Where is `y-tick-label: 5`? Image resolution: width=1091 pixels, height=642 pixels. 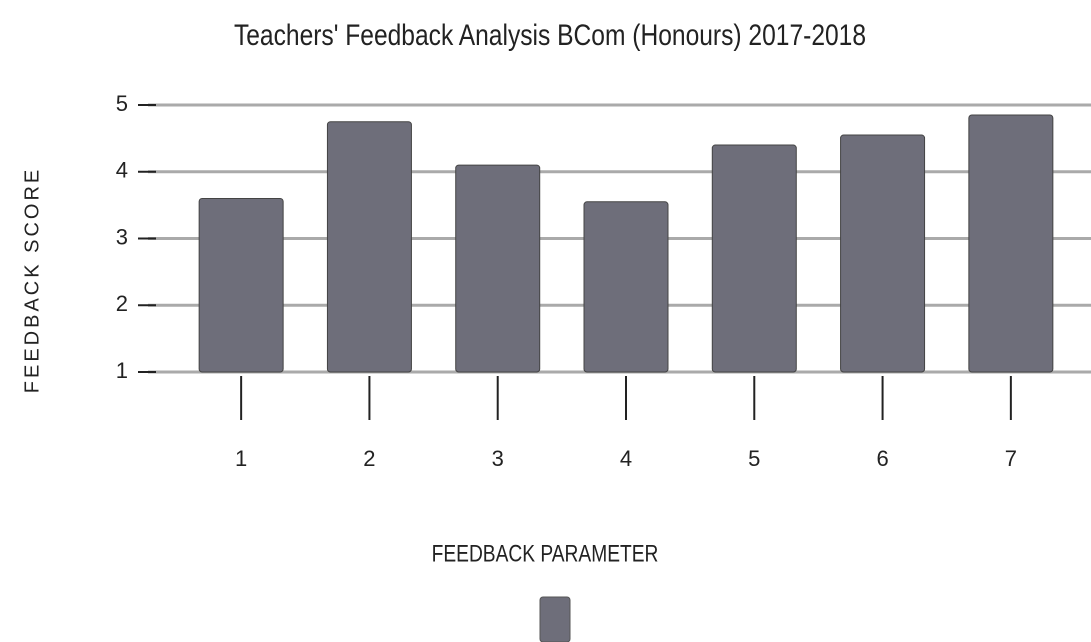 y-tick-label: 5 is located at coordinates (122, 103).